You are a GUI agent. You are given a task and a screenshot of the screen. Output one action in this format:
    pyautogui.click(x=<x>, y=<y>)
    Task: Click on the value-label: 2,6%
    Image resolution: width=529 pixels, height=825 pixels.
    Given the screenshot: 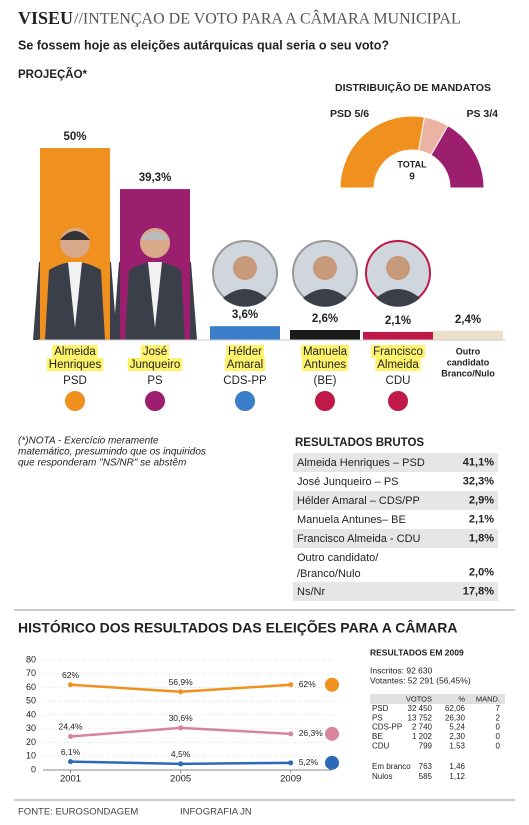 What is the action you would take?
    pyautogui.click(x=325, y=319)
    